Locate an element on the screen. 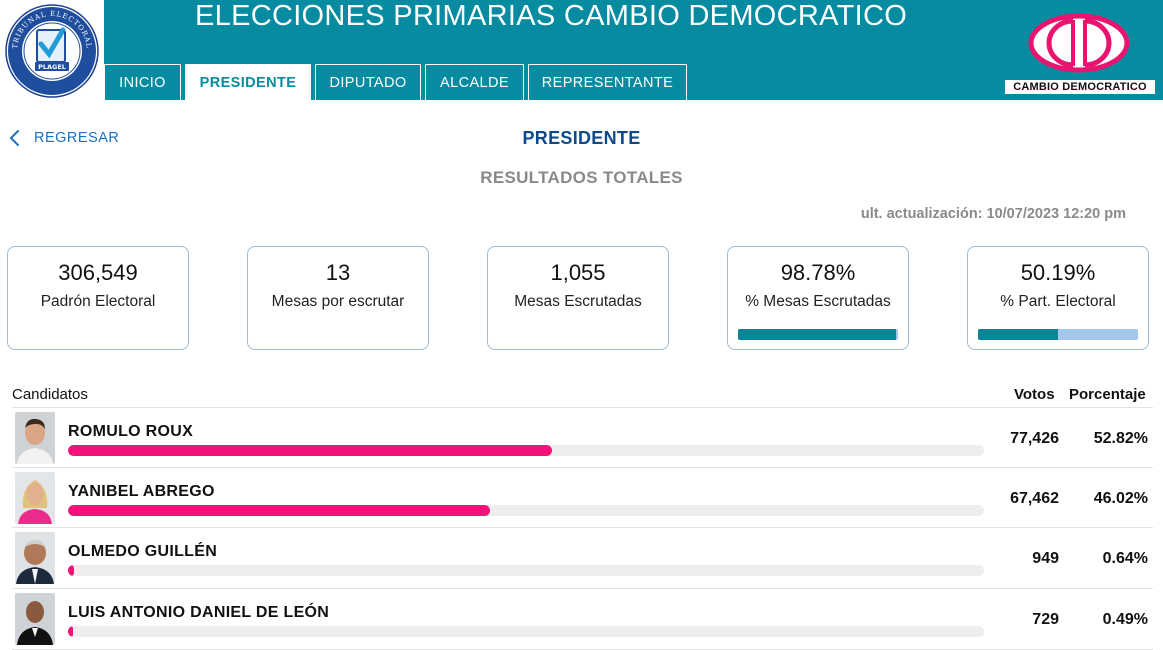  table-row: ROMULO ROUX 77,426 52.82% is located at coordinates (582, 437).